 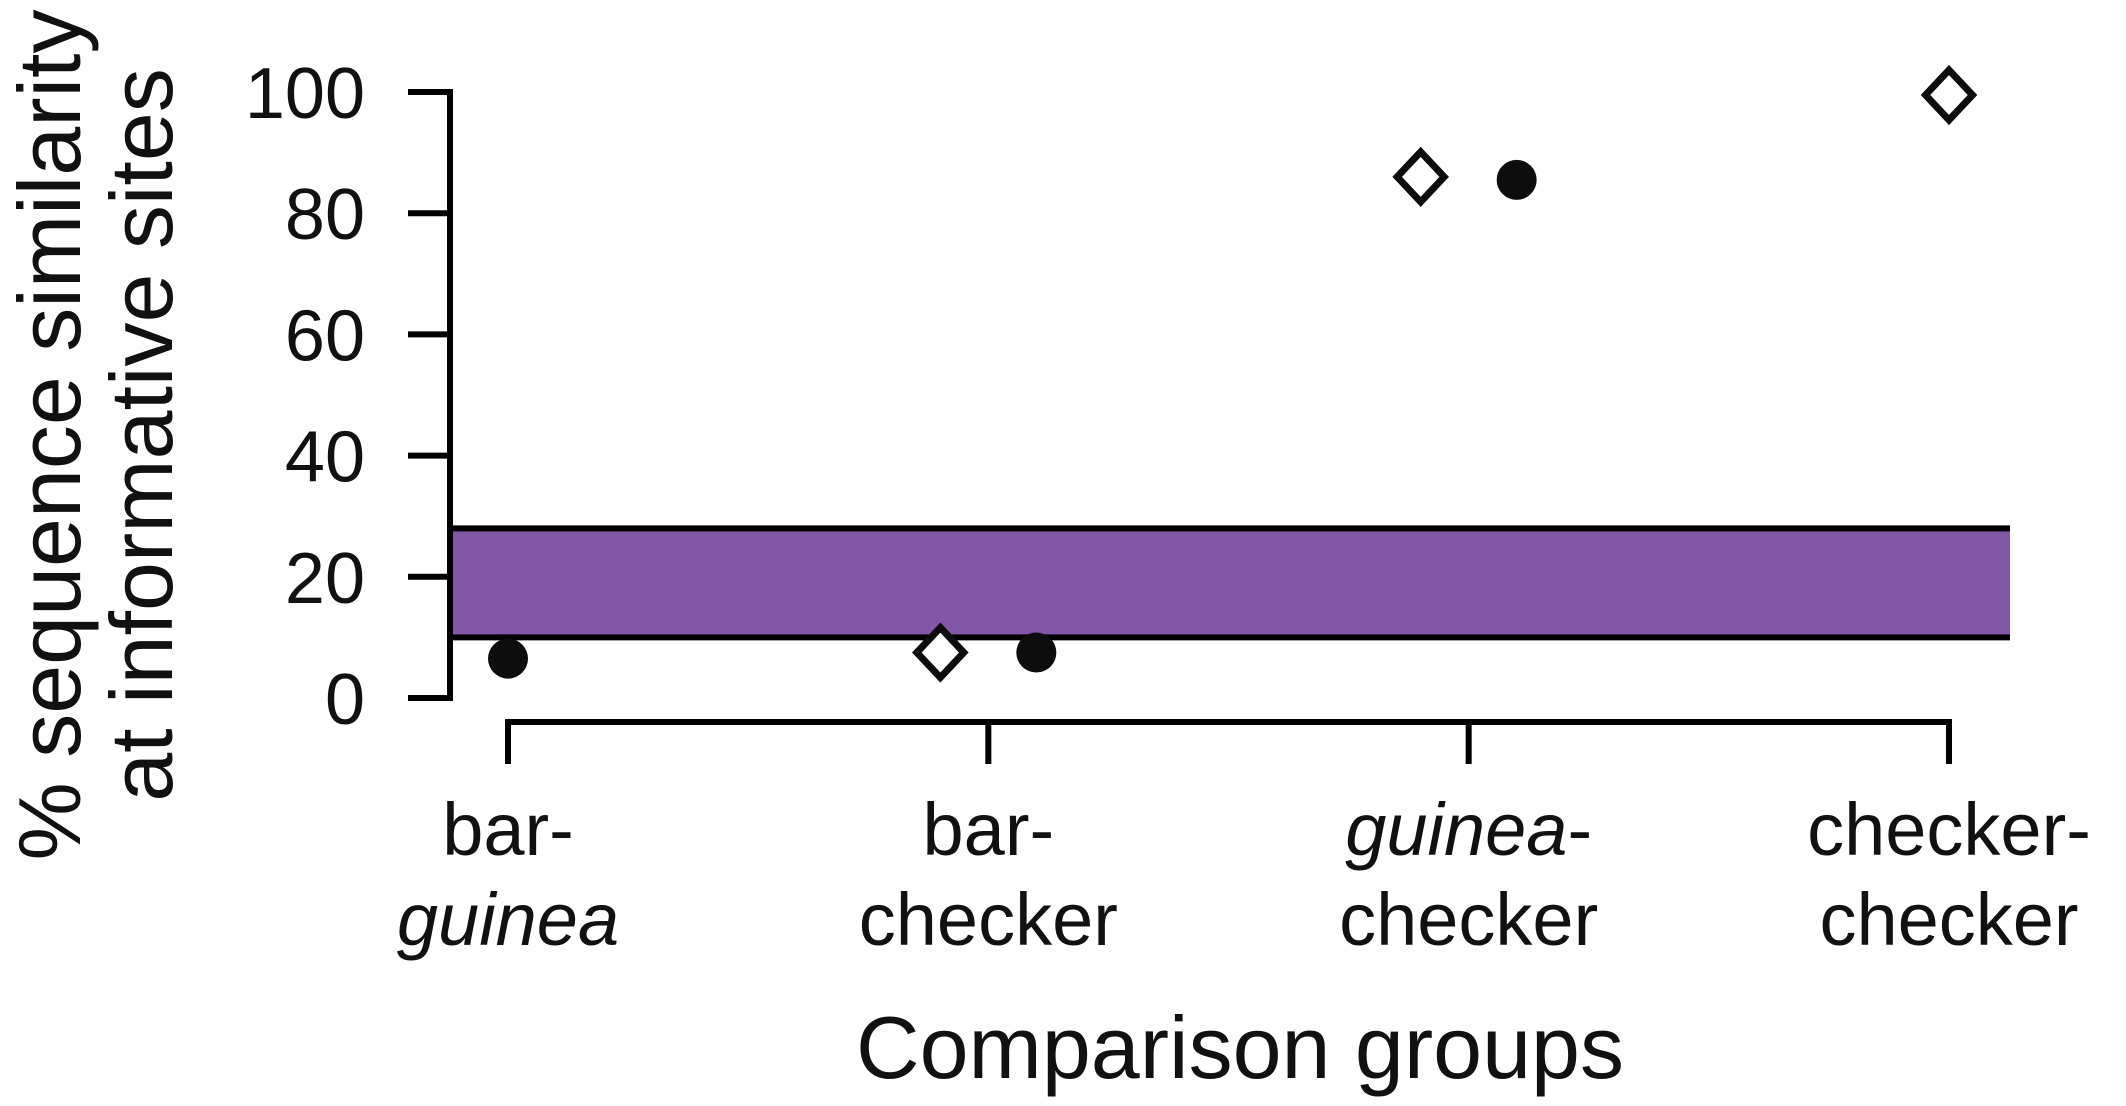 I want to click on y-tick-label: 0, so click(x=345, y=700).